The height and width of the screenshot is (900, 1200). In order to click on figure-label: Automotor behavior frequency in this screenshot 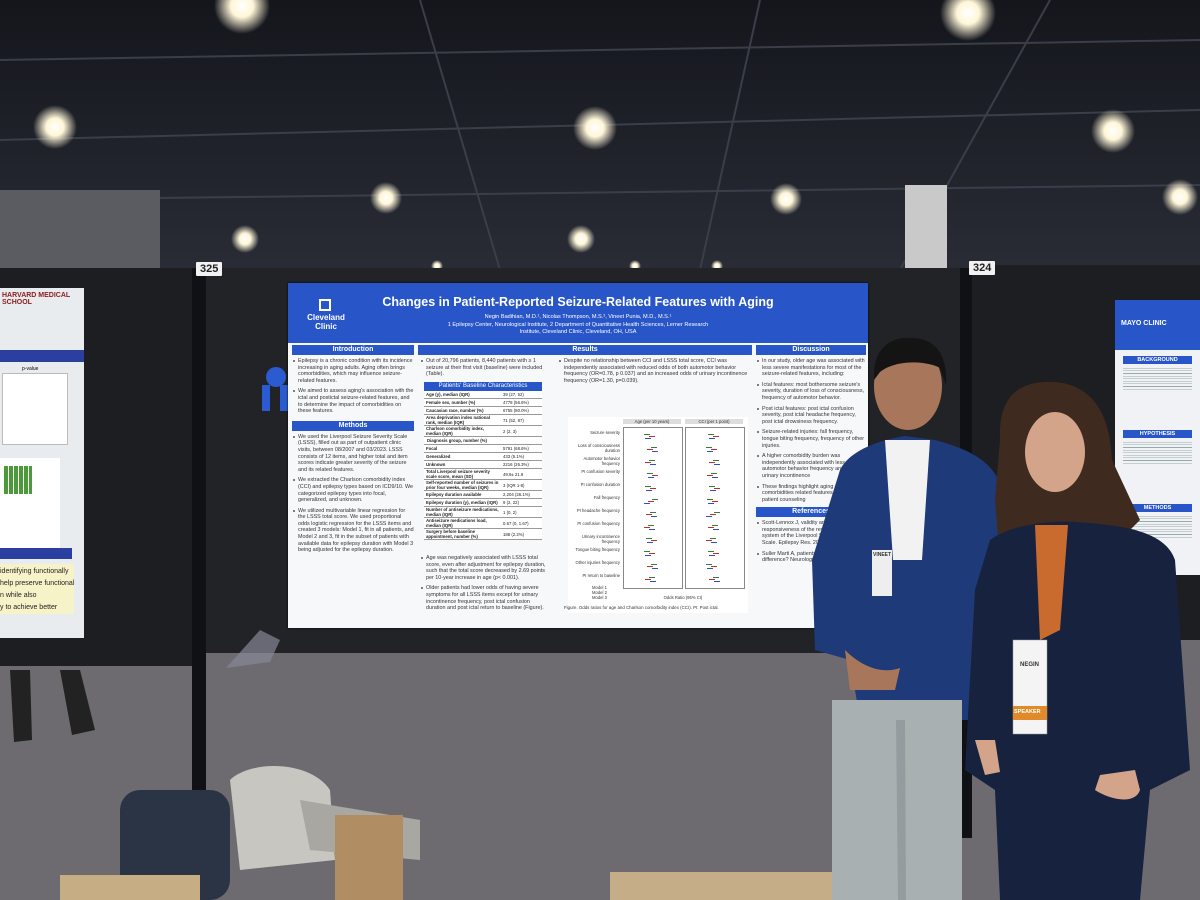, I will do `click(601, 461)`.